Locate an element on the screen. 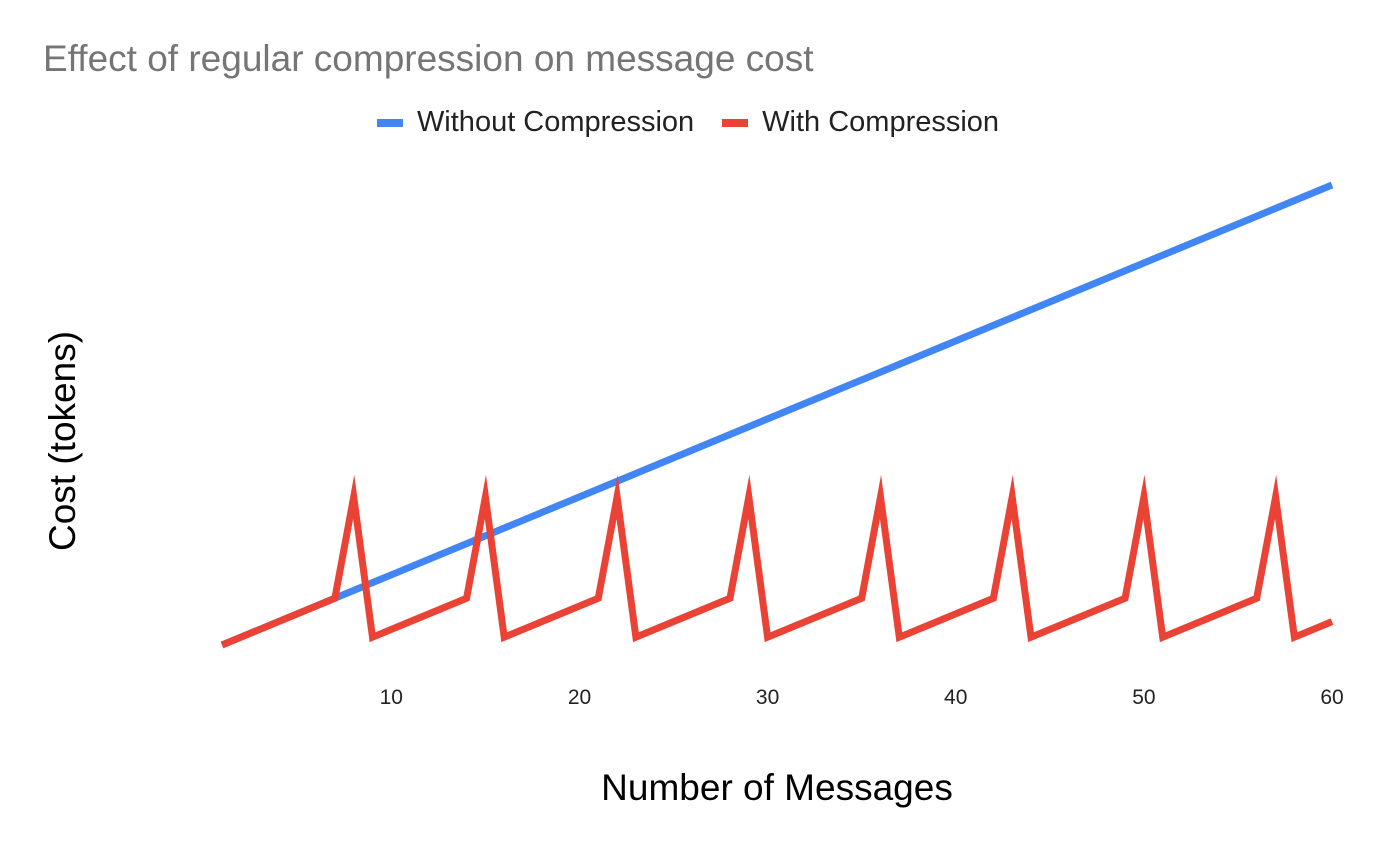 This screenshot has height=852, width=1376. legend-item-with-compression: With Compression is located at coordinates (860, 122).